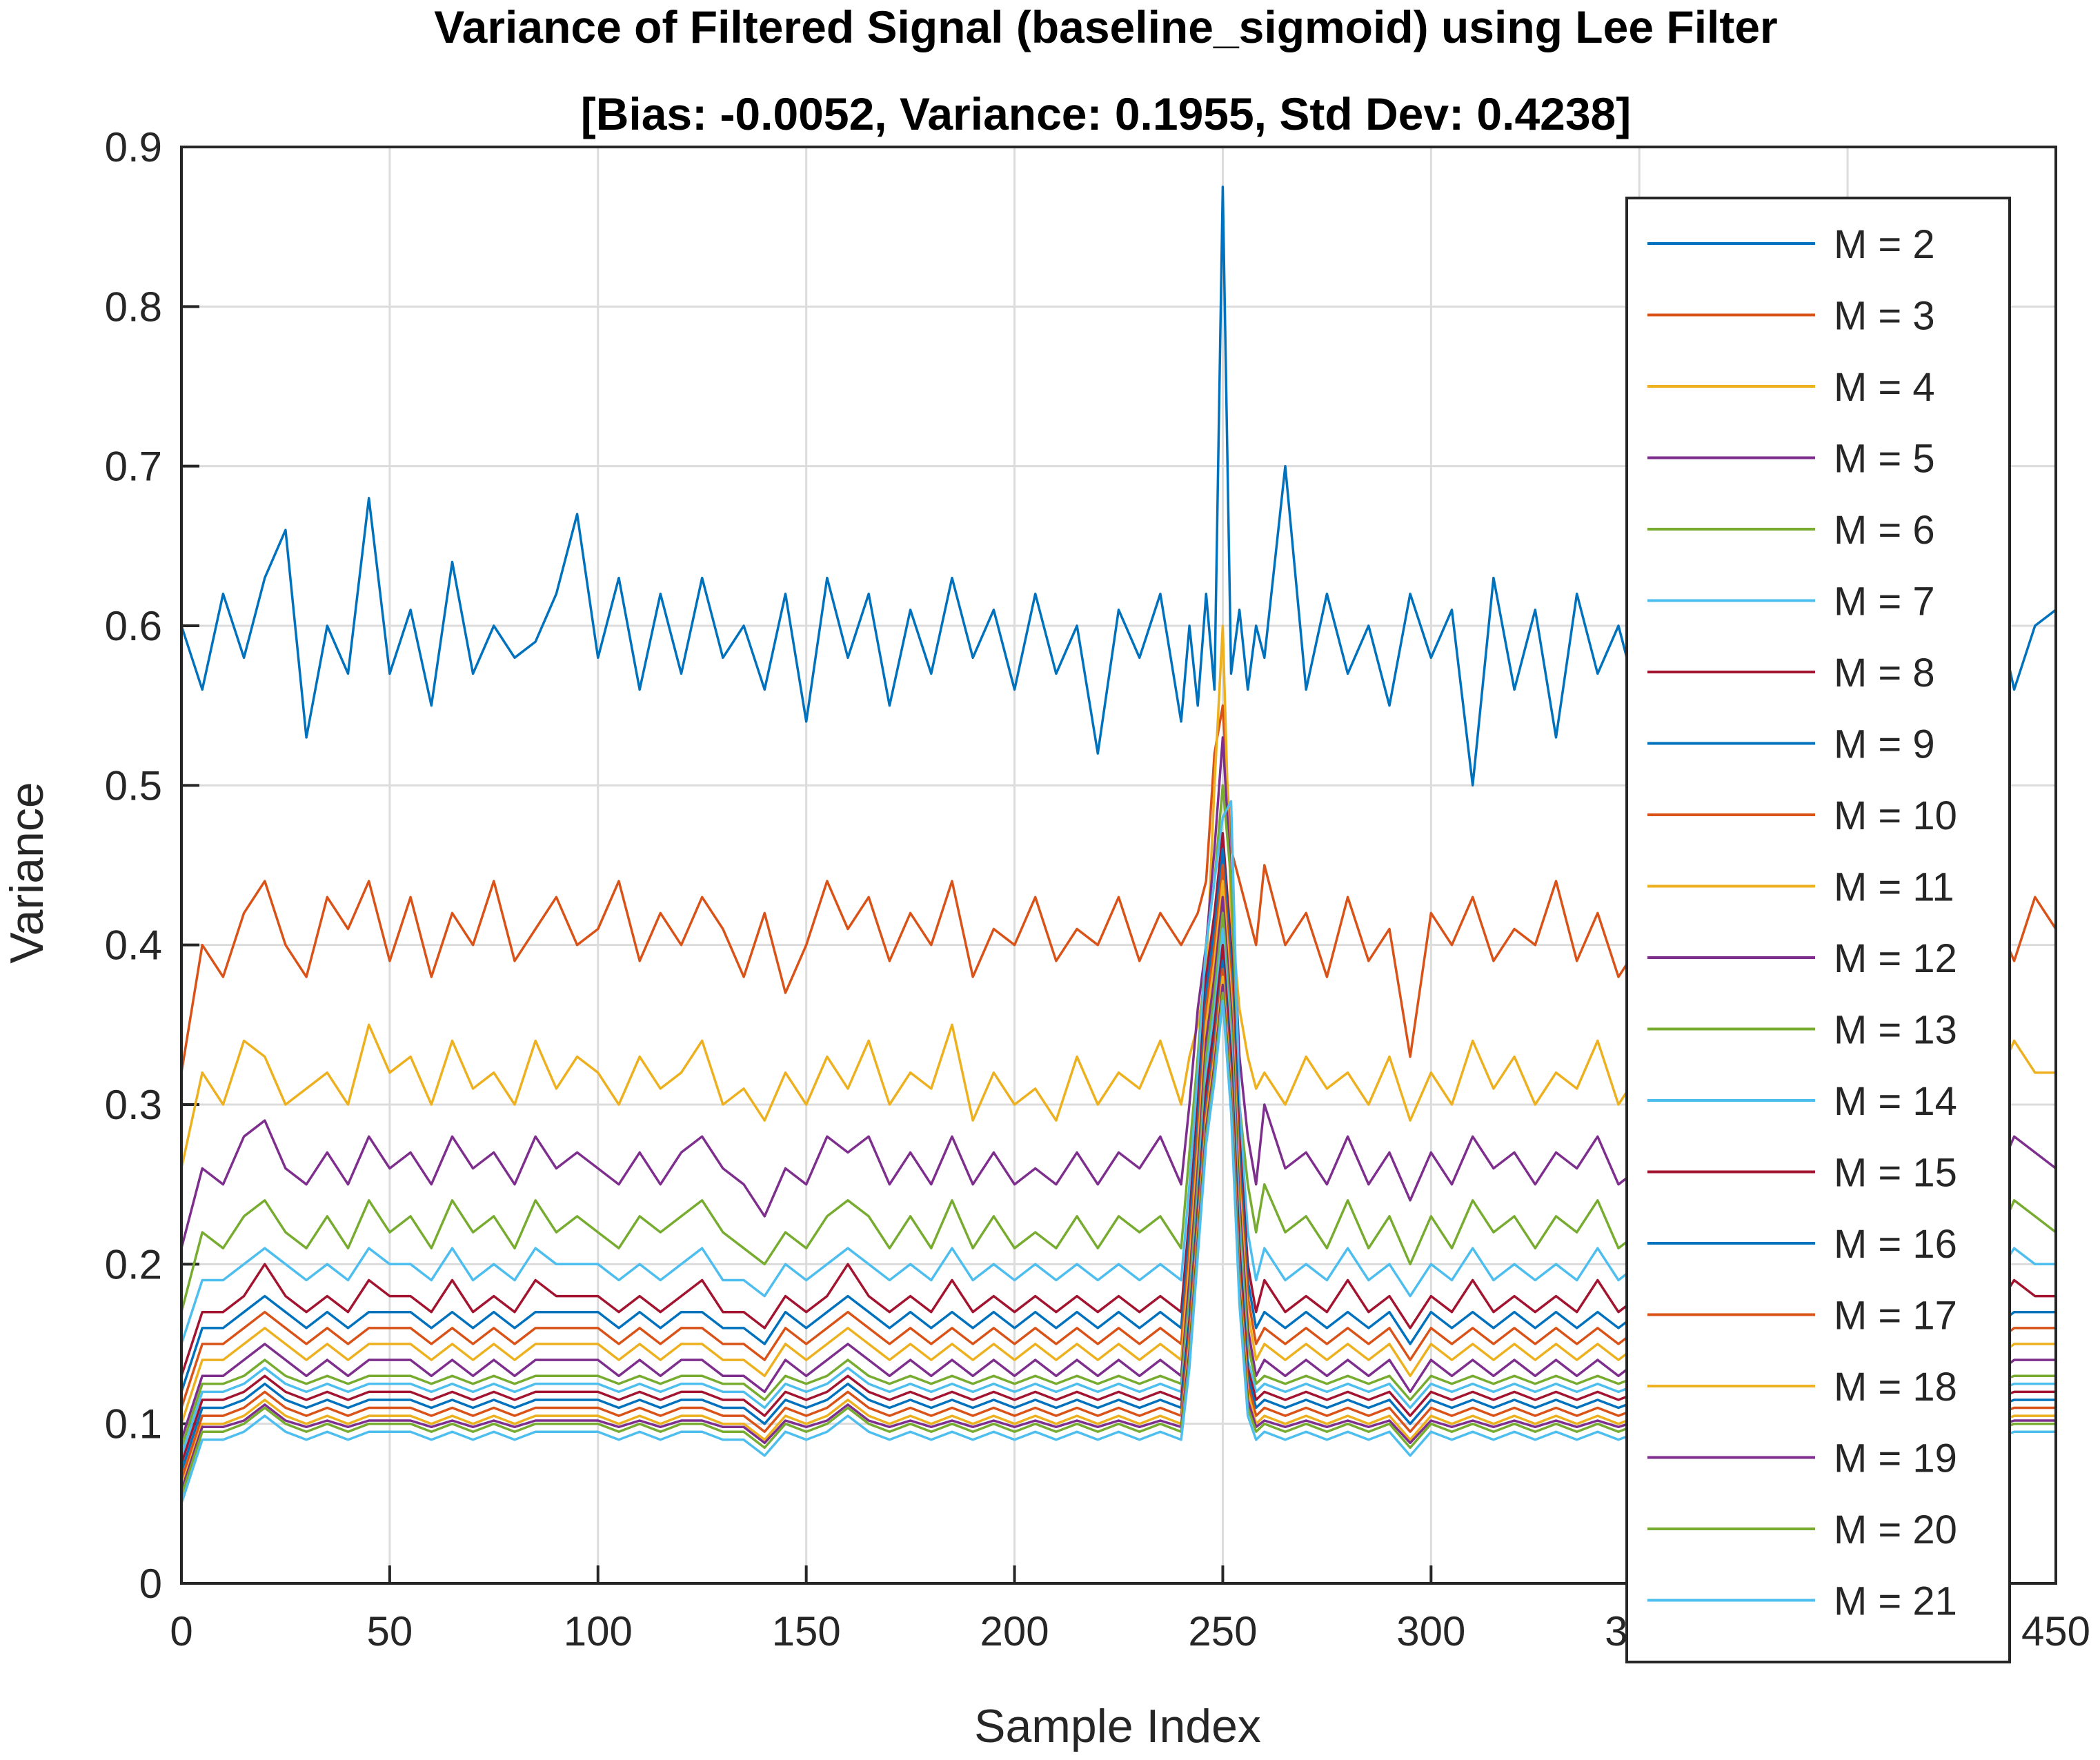  Describe the element at coordinates (598, 1631) in the screenshot. I see `x-tick-label: 100` at that location.